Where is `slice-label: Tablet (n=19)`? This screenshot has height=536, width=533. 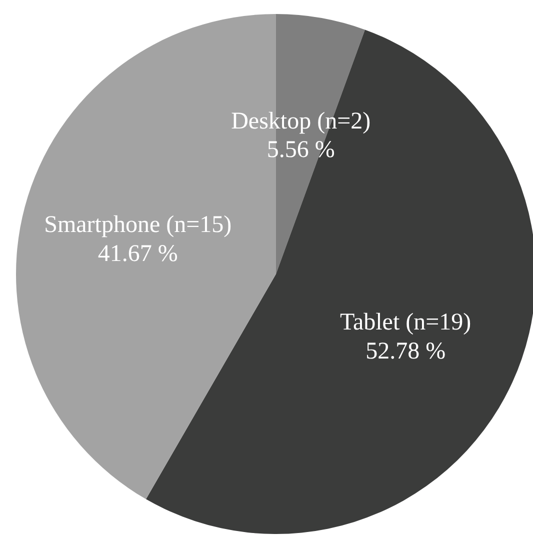 slice-label: Tablet (n=19) is located at coordinates (406, 323).